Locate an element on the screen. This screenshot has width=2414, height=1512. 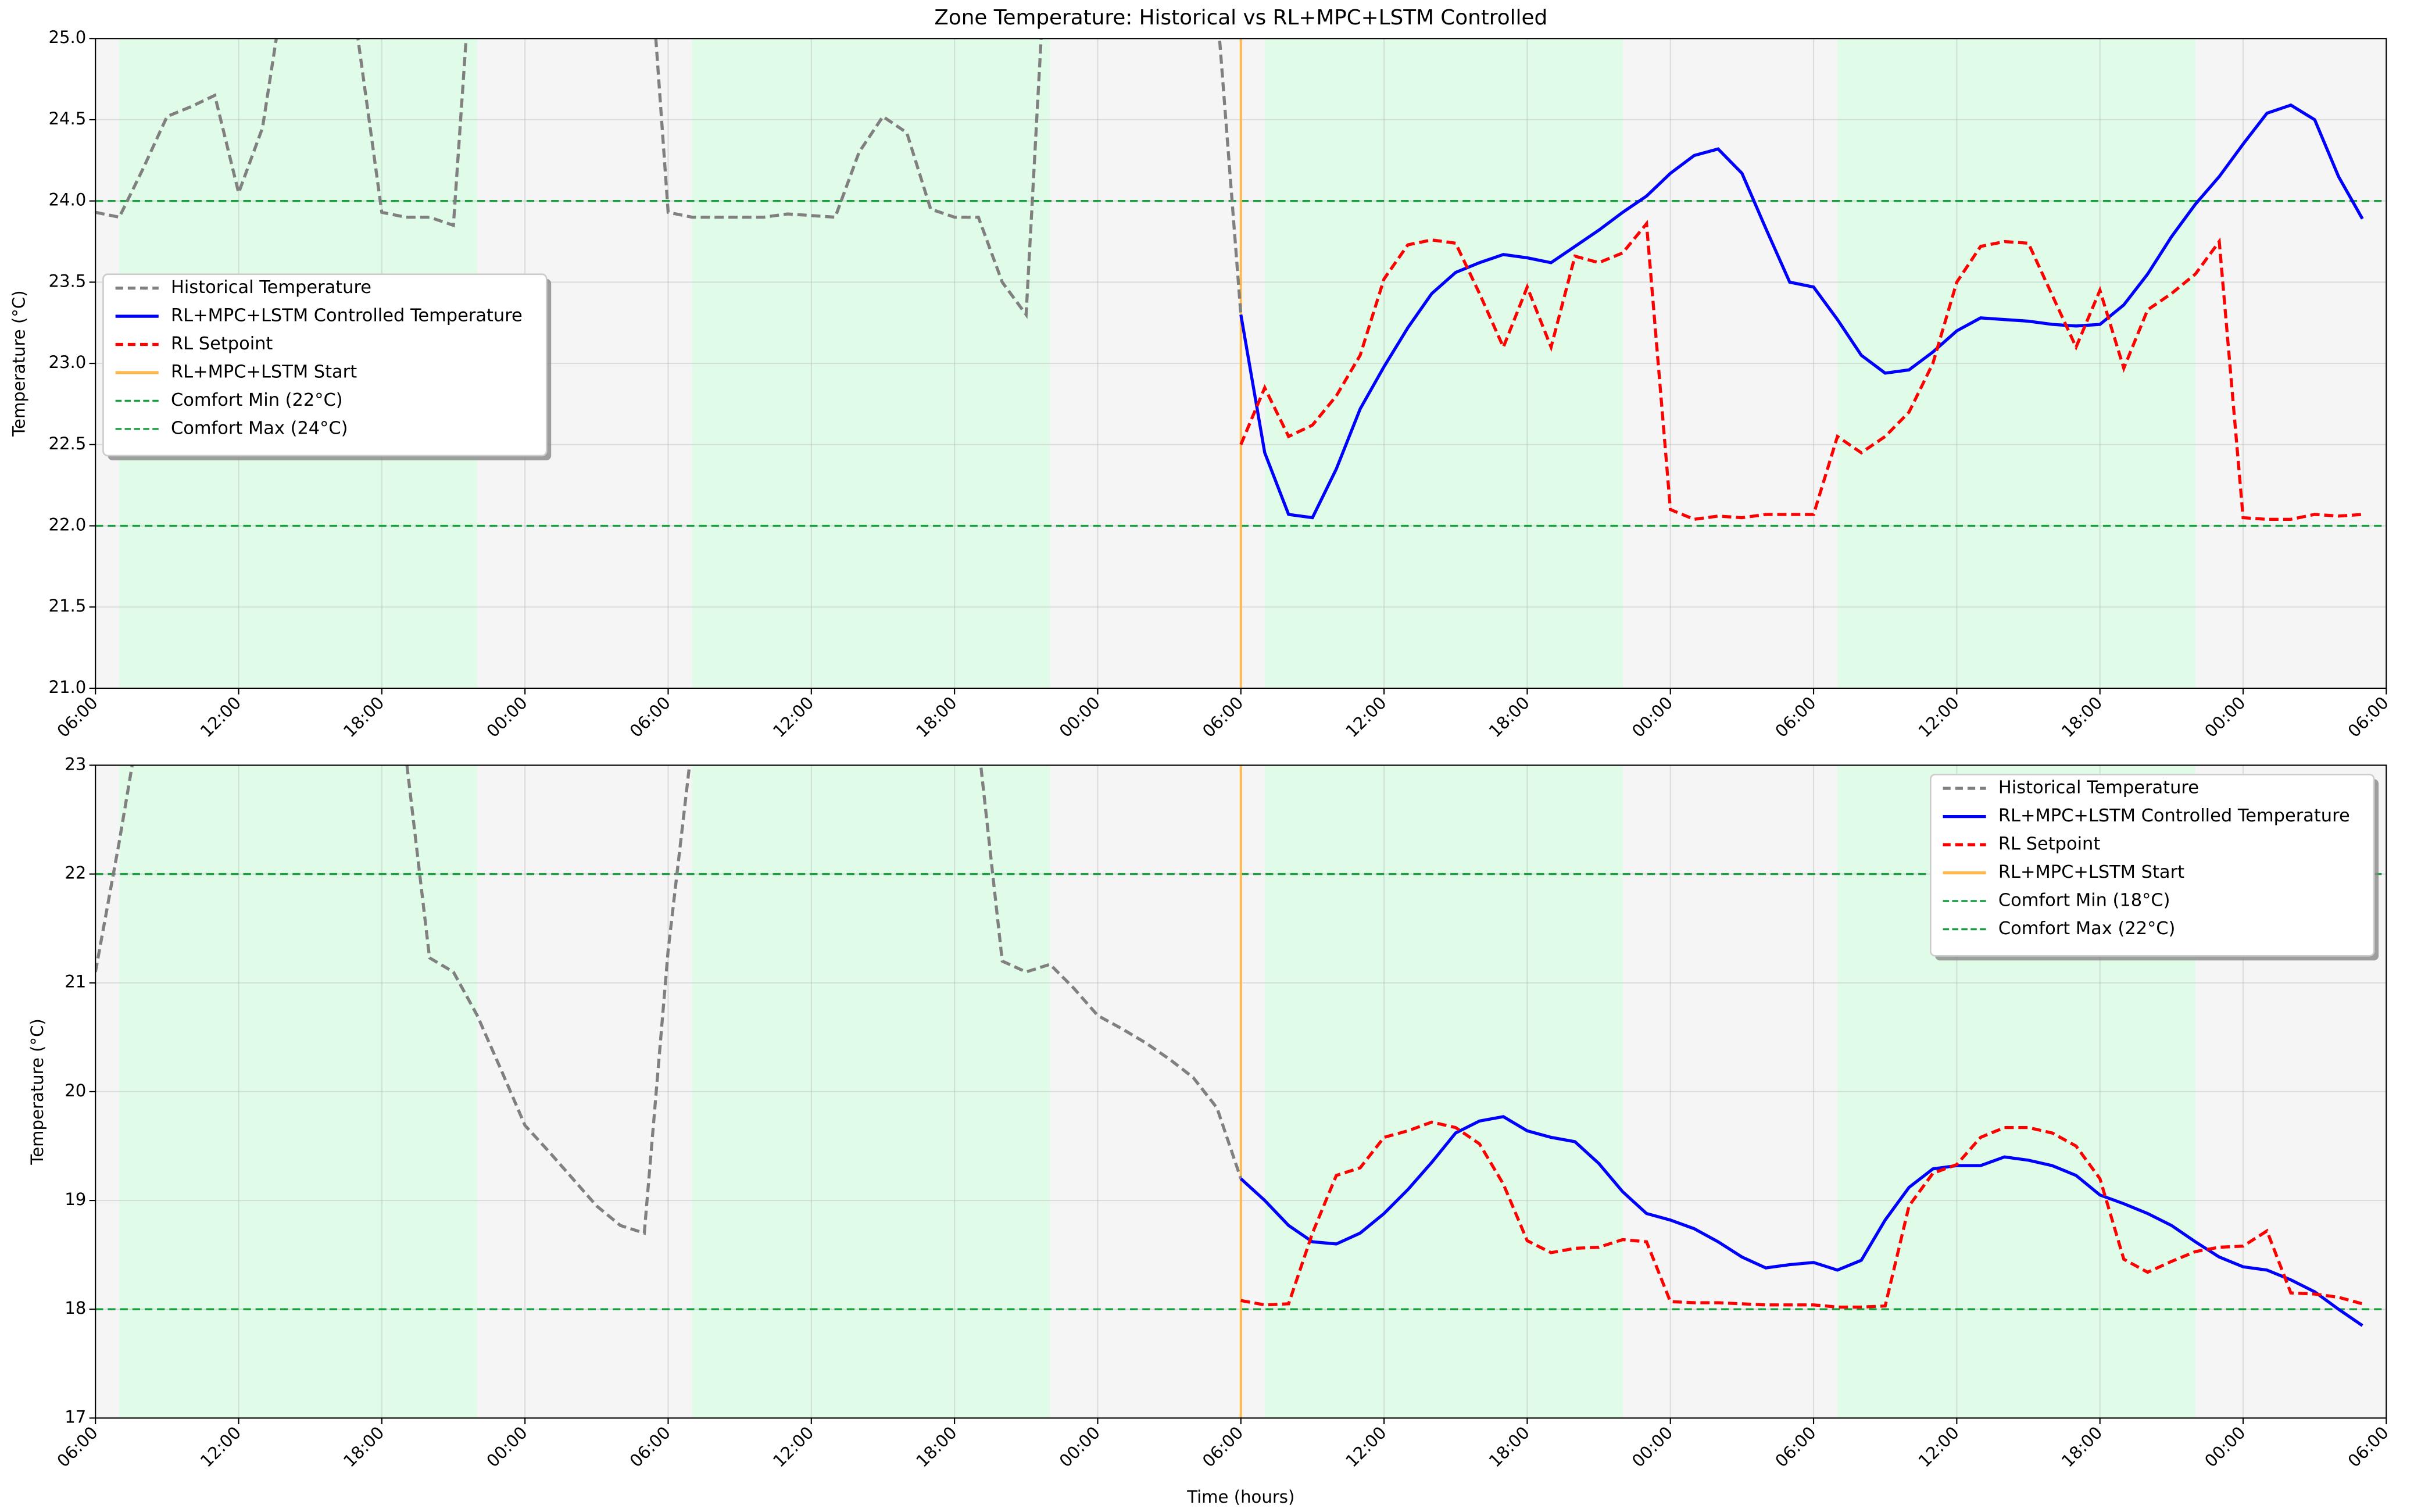
y-tick-label: 22.5 is located at coordinates (67, 444).